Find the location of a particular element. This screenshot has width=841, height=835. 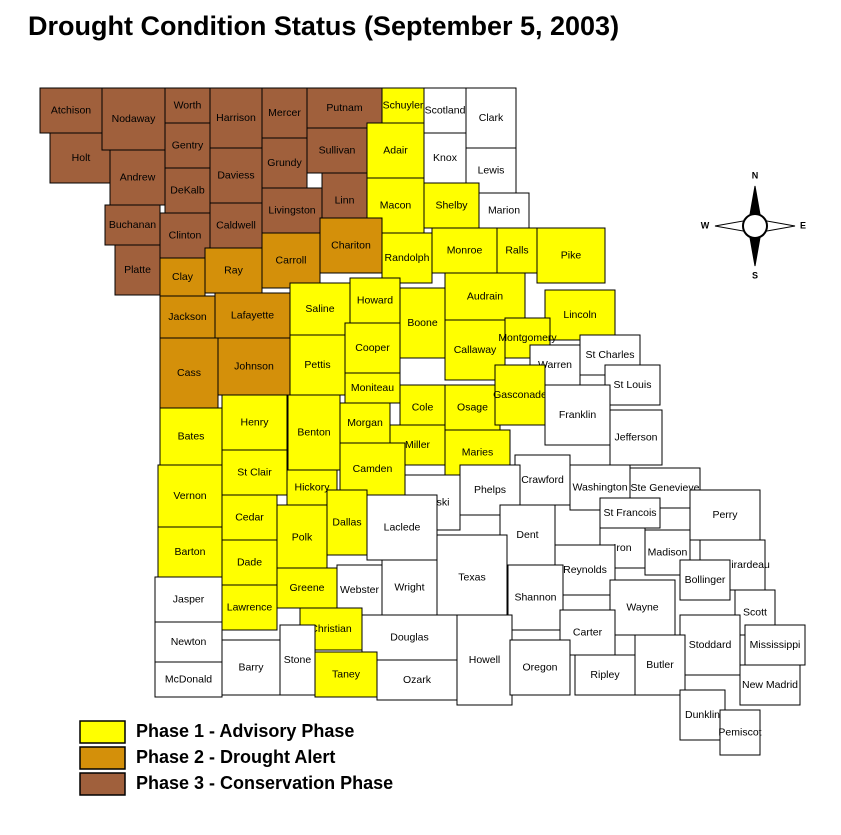

county-name: Maries is located at coordinates (478, 452).